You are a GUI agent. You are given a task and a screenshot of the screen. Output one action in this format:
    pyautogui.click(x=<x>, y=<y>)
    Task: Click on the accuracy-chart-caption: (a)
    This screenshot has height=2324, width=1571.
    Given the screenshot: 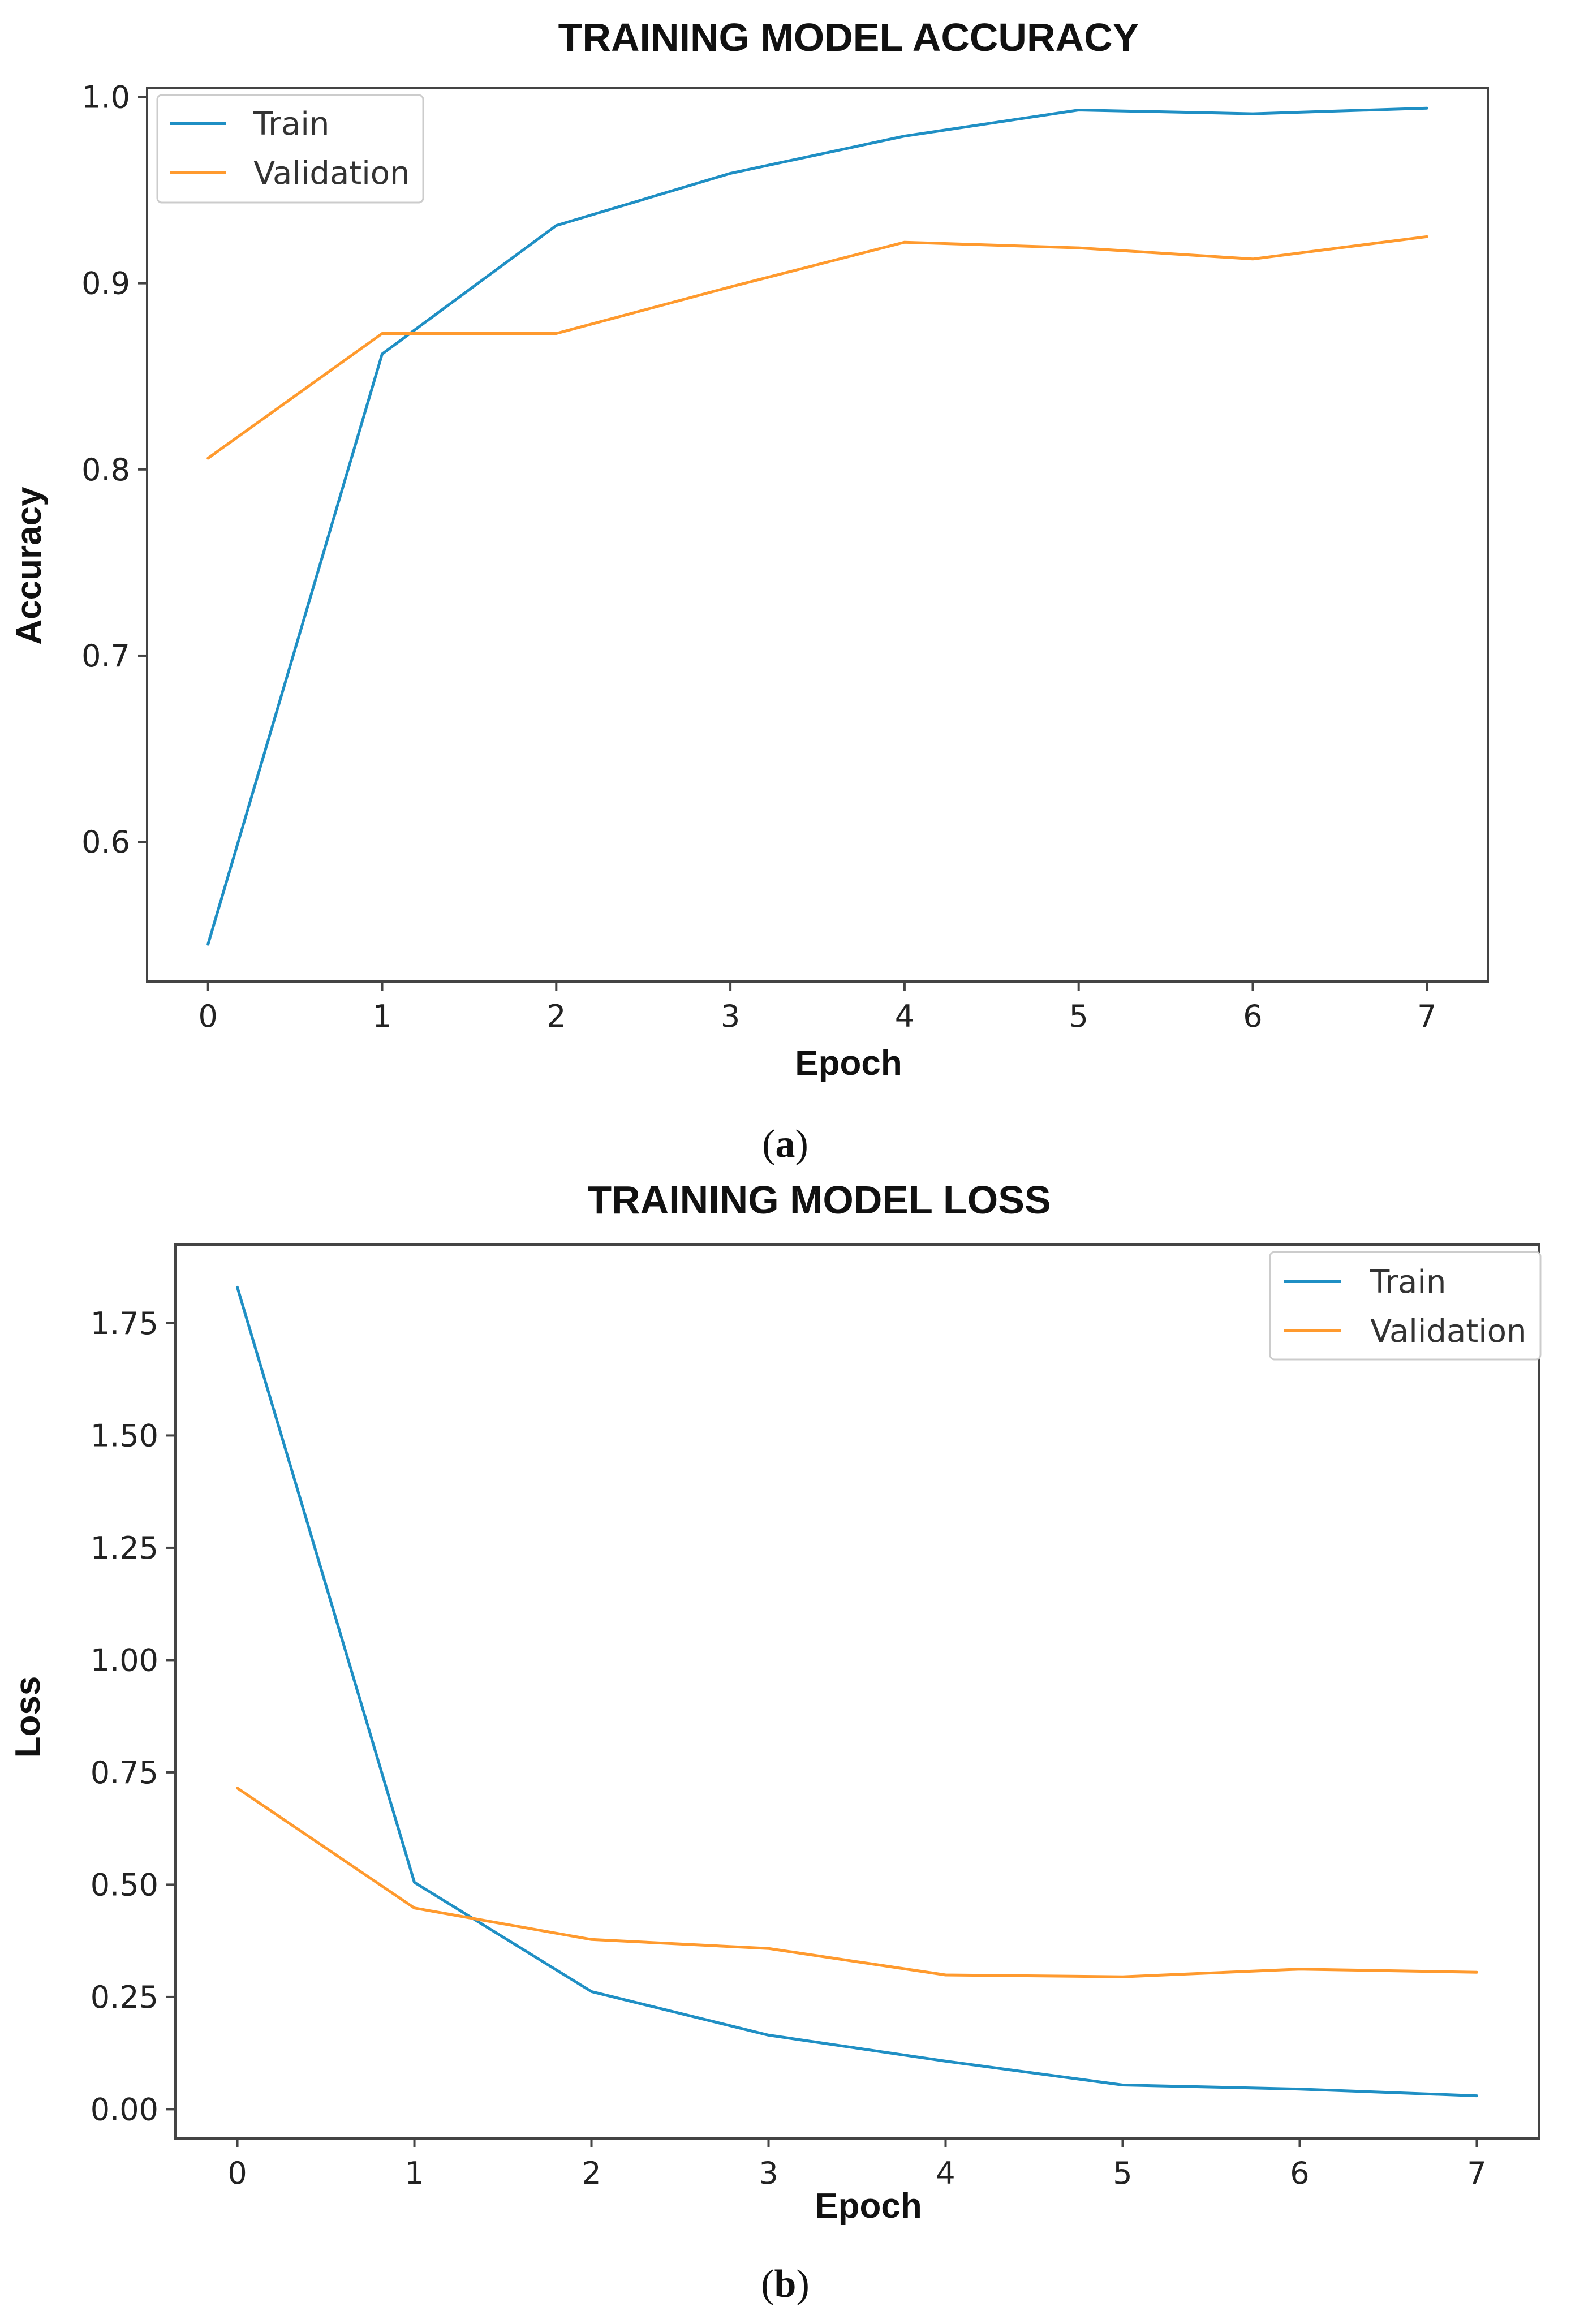 What is the action you would take?
    pyautogui.click(x=785, y=1144)
    